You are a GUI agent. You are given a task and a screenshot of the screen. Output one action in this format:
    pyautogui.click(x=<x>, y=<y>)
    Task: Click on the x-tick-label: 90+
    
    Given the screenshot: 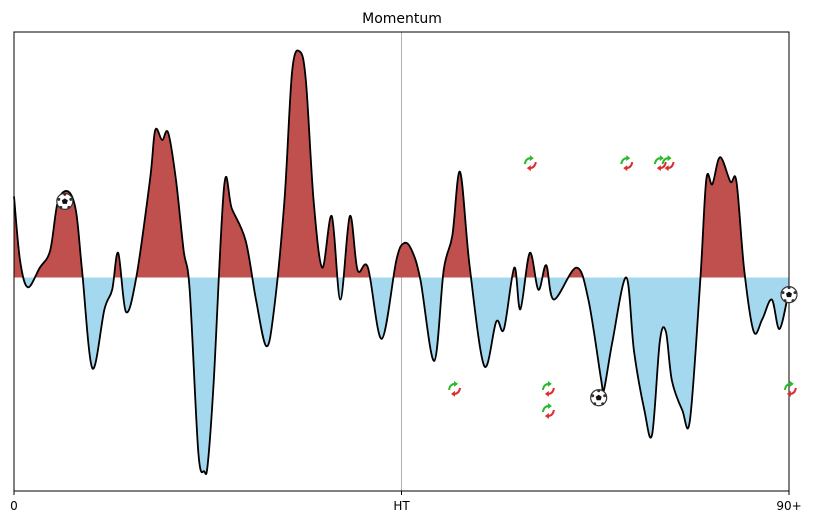 What is the action you would take?
    pyautogui.click(x=788, y=506)
    